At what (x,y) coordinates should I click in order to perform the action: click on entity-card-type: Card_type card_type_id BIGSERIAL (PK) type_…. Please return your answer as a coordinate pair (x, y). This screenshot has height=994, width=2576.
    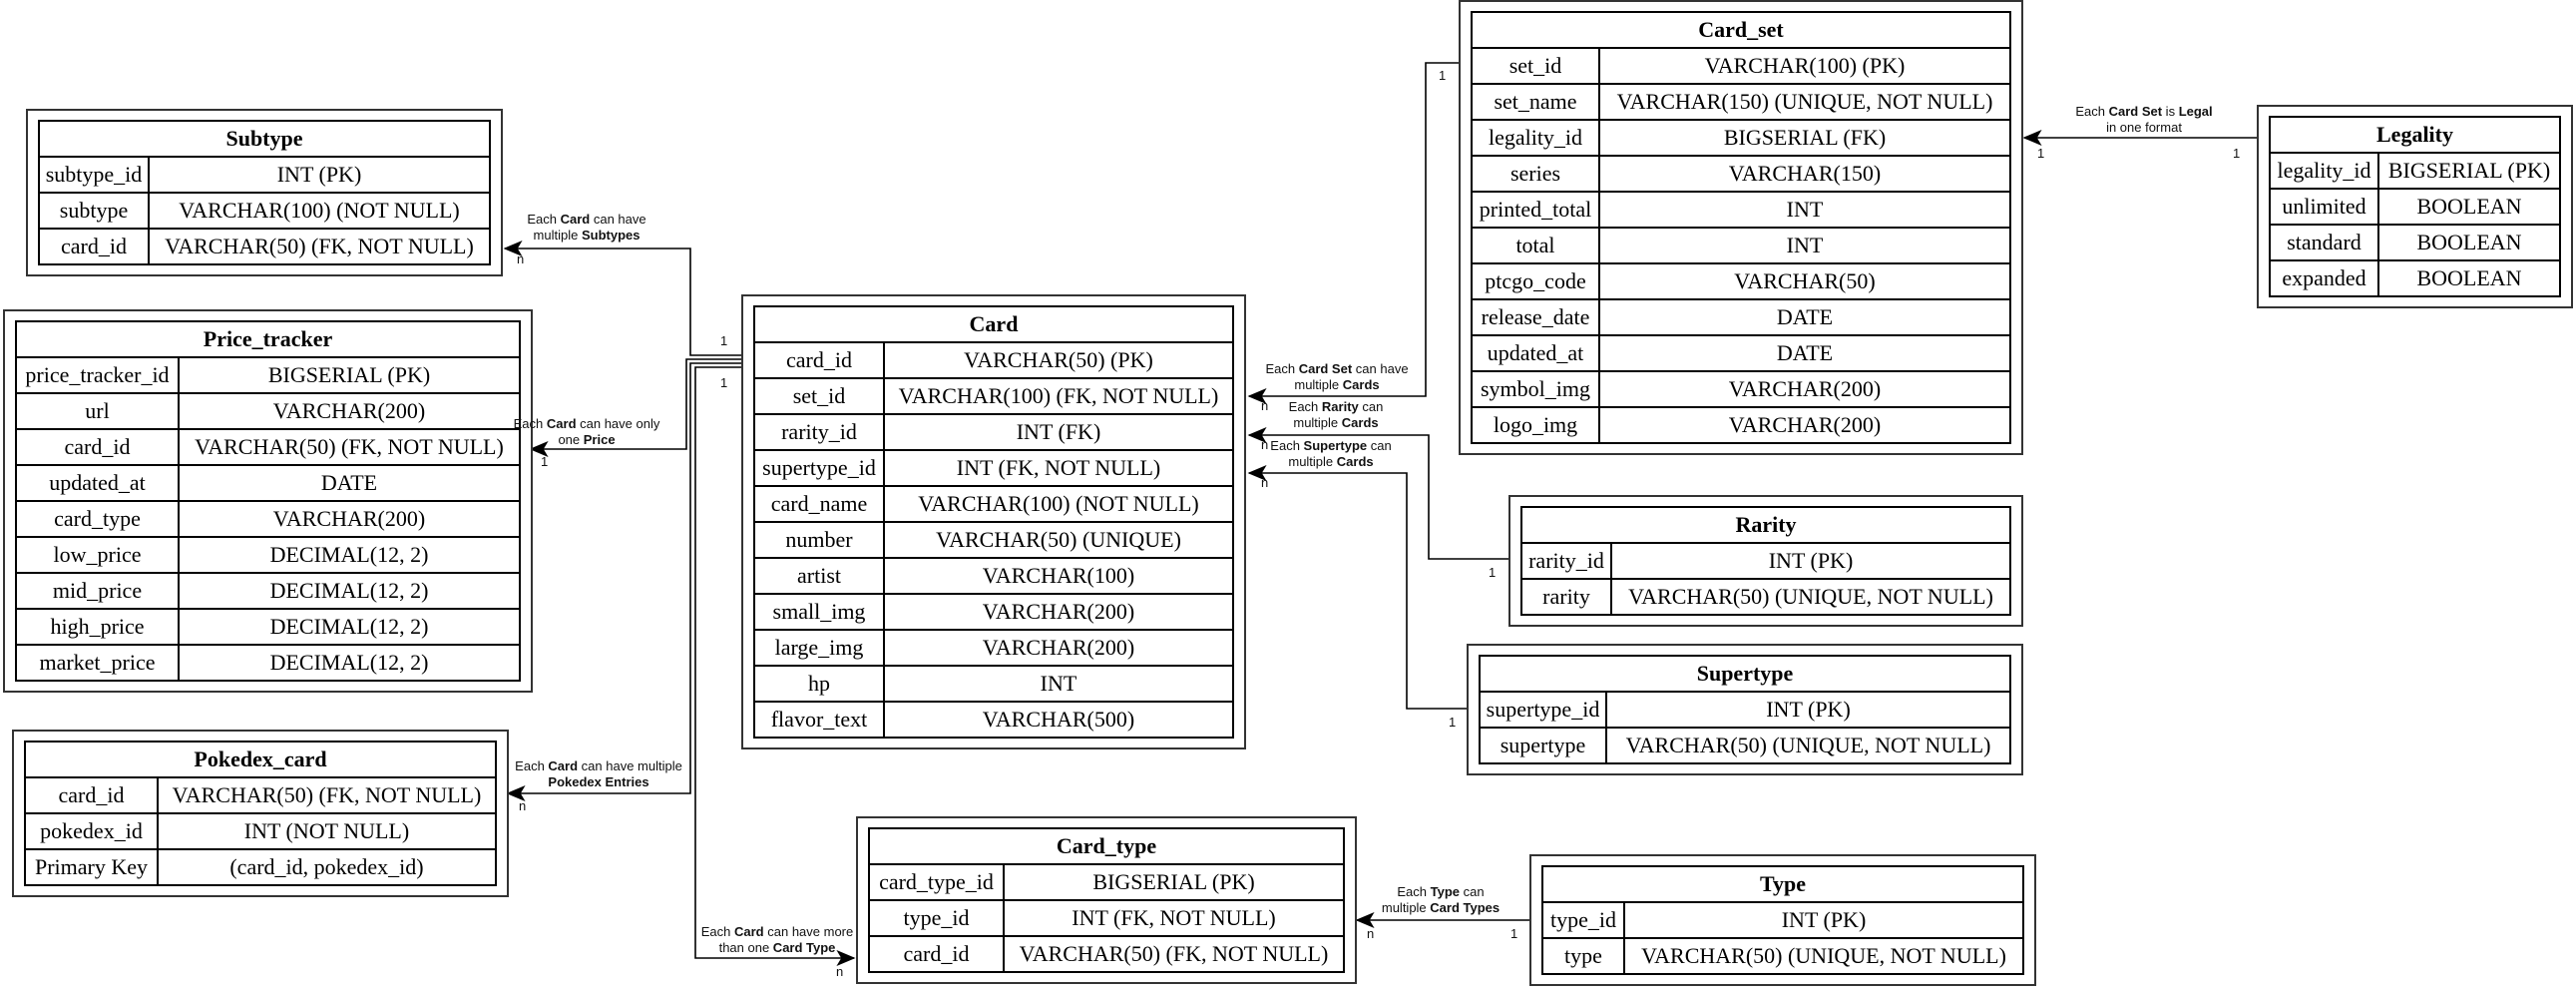
    Looking at the image, I should click on (1106, 900).